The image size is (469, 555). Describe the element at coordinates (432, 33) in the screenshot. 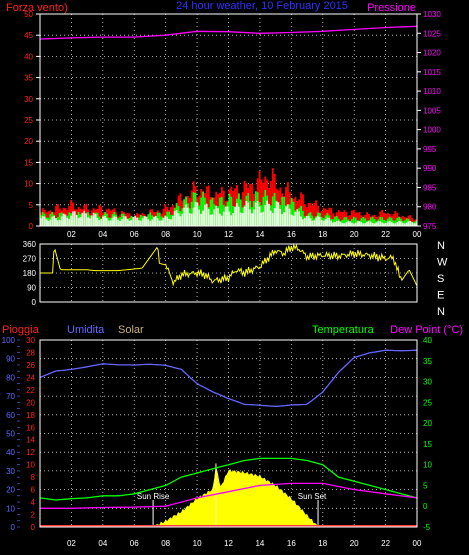

I see `pressure-tick-label: 1025` at that location.